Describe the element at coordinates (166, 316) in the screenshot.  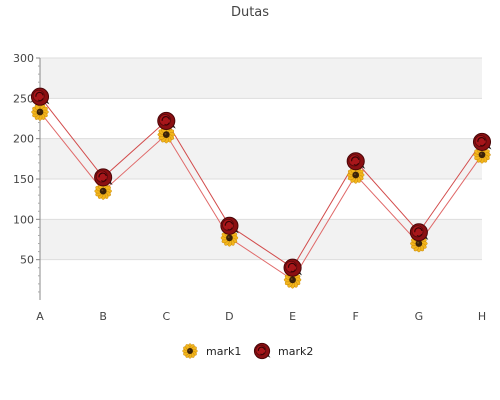
I see `x-tick-label: C` at that location.